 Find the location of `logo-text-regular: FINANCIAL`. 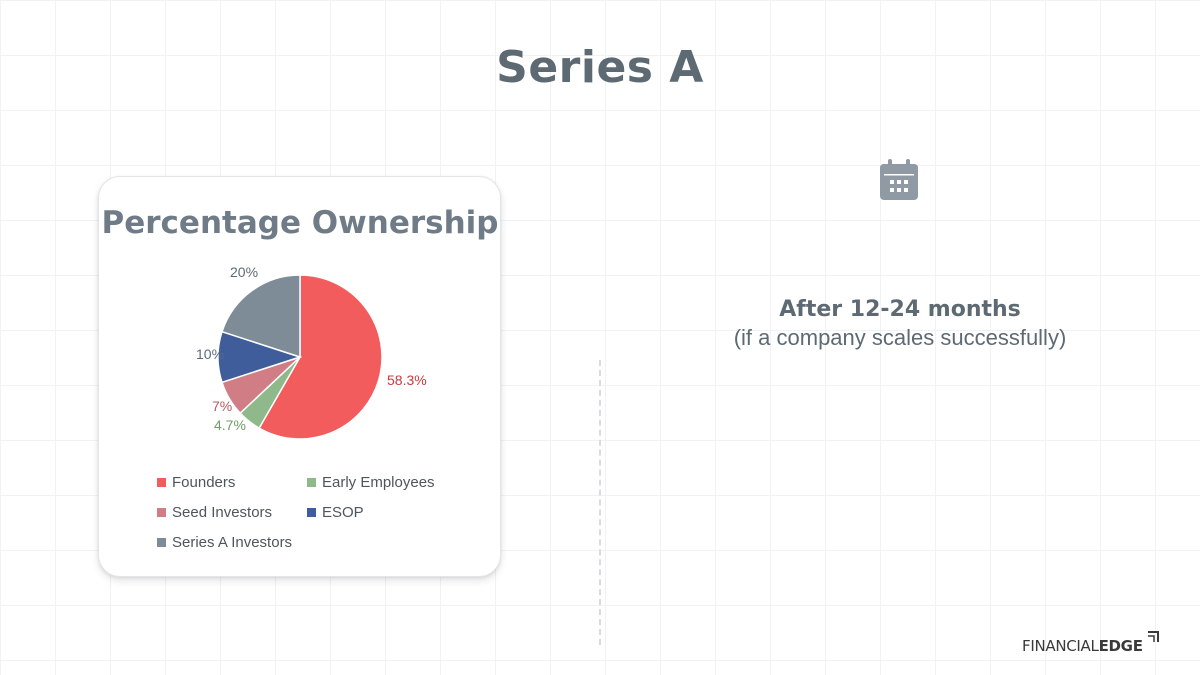

logo-text-regular: FINANCIAL is located at coordinates (1060, 646).